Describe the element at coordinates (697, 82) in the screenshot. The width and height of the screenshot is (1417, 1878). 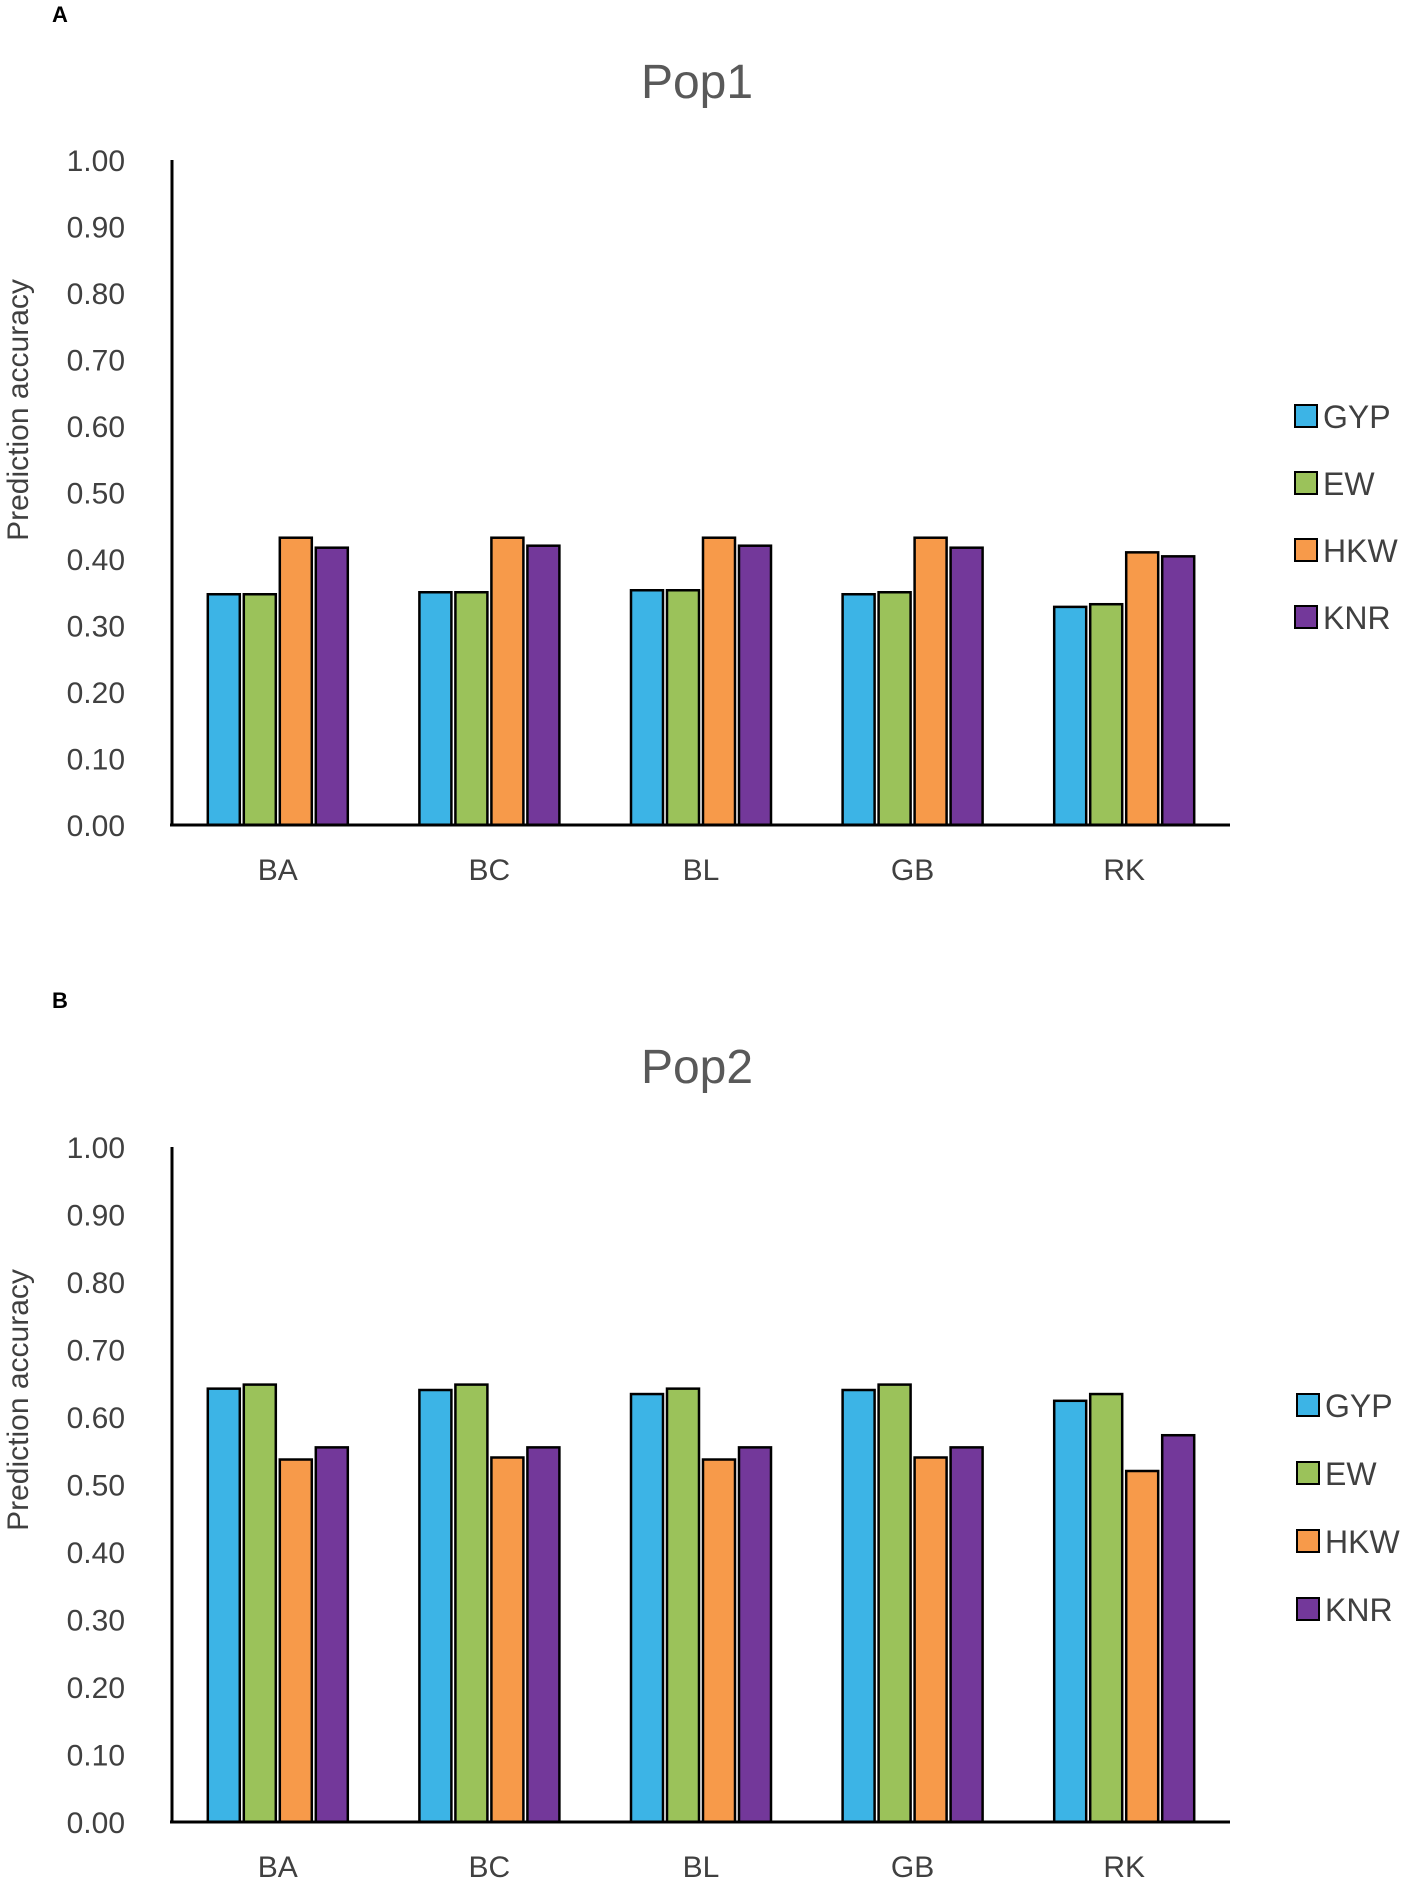
I see `chart-title: Pop1` at that location.